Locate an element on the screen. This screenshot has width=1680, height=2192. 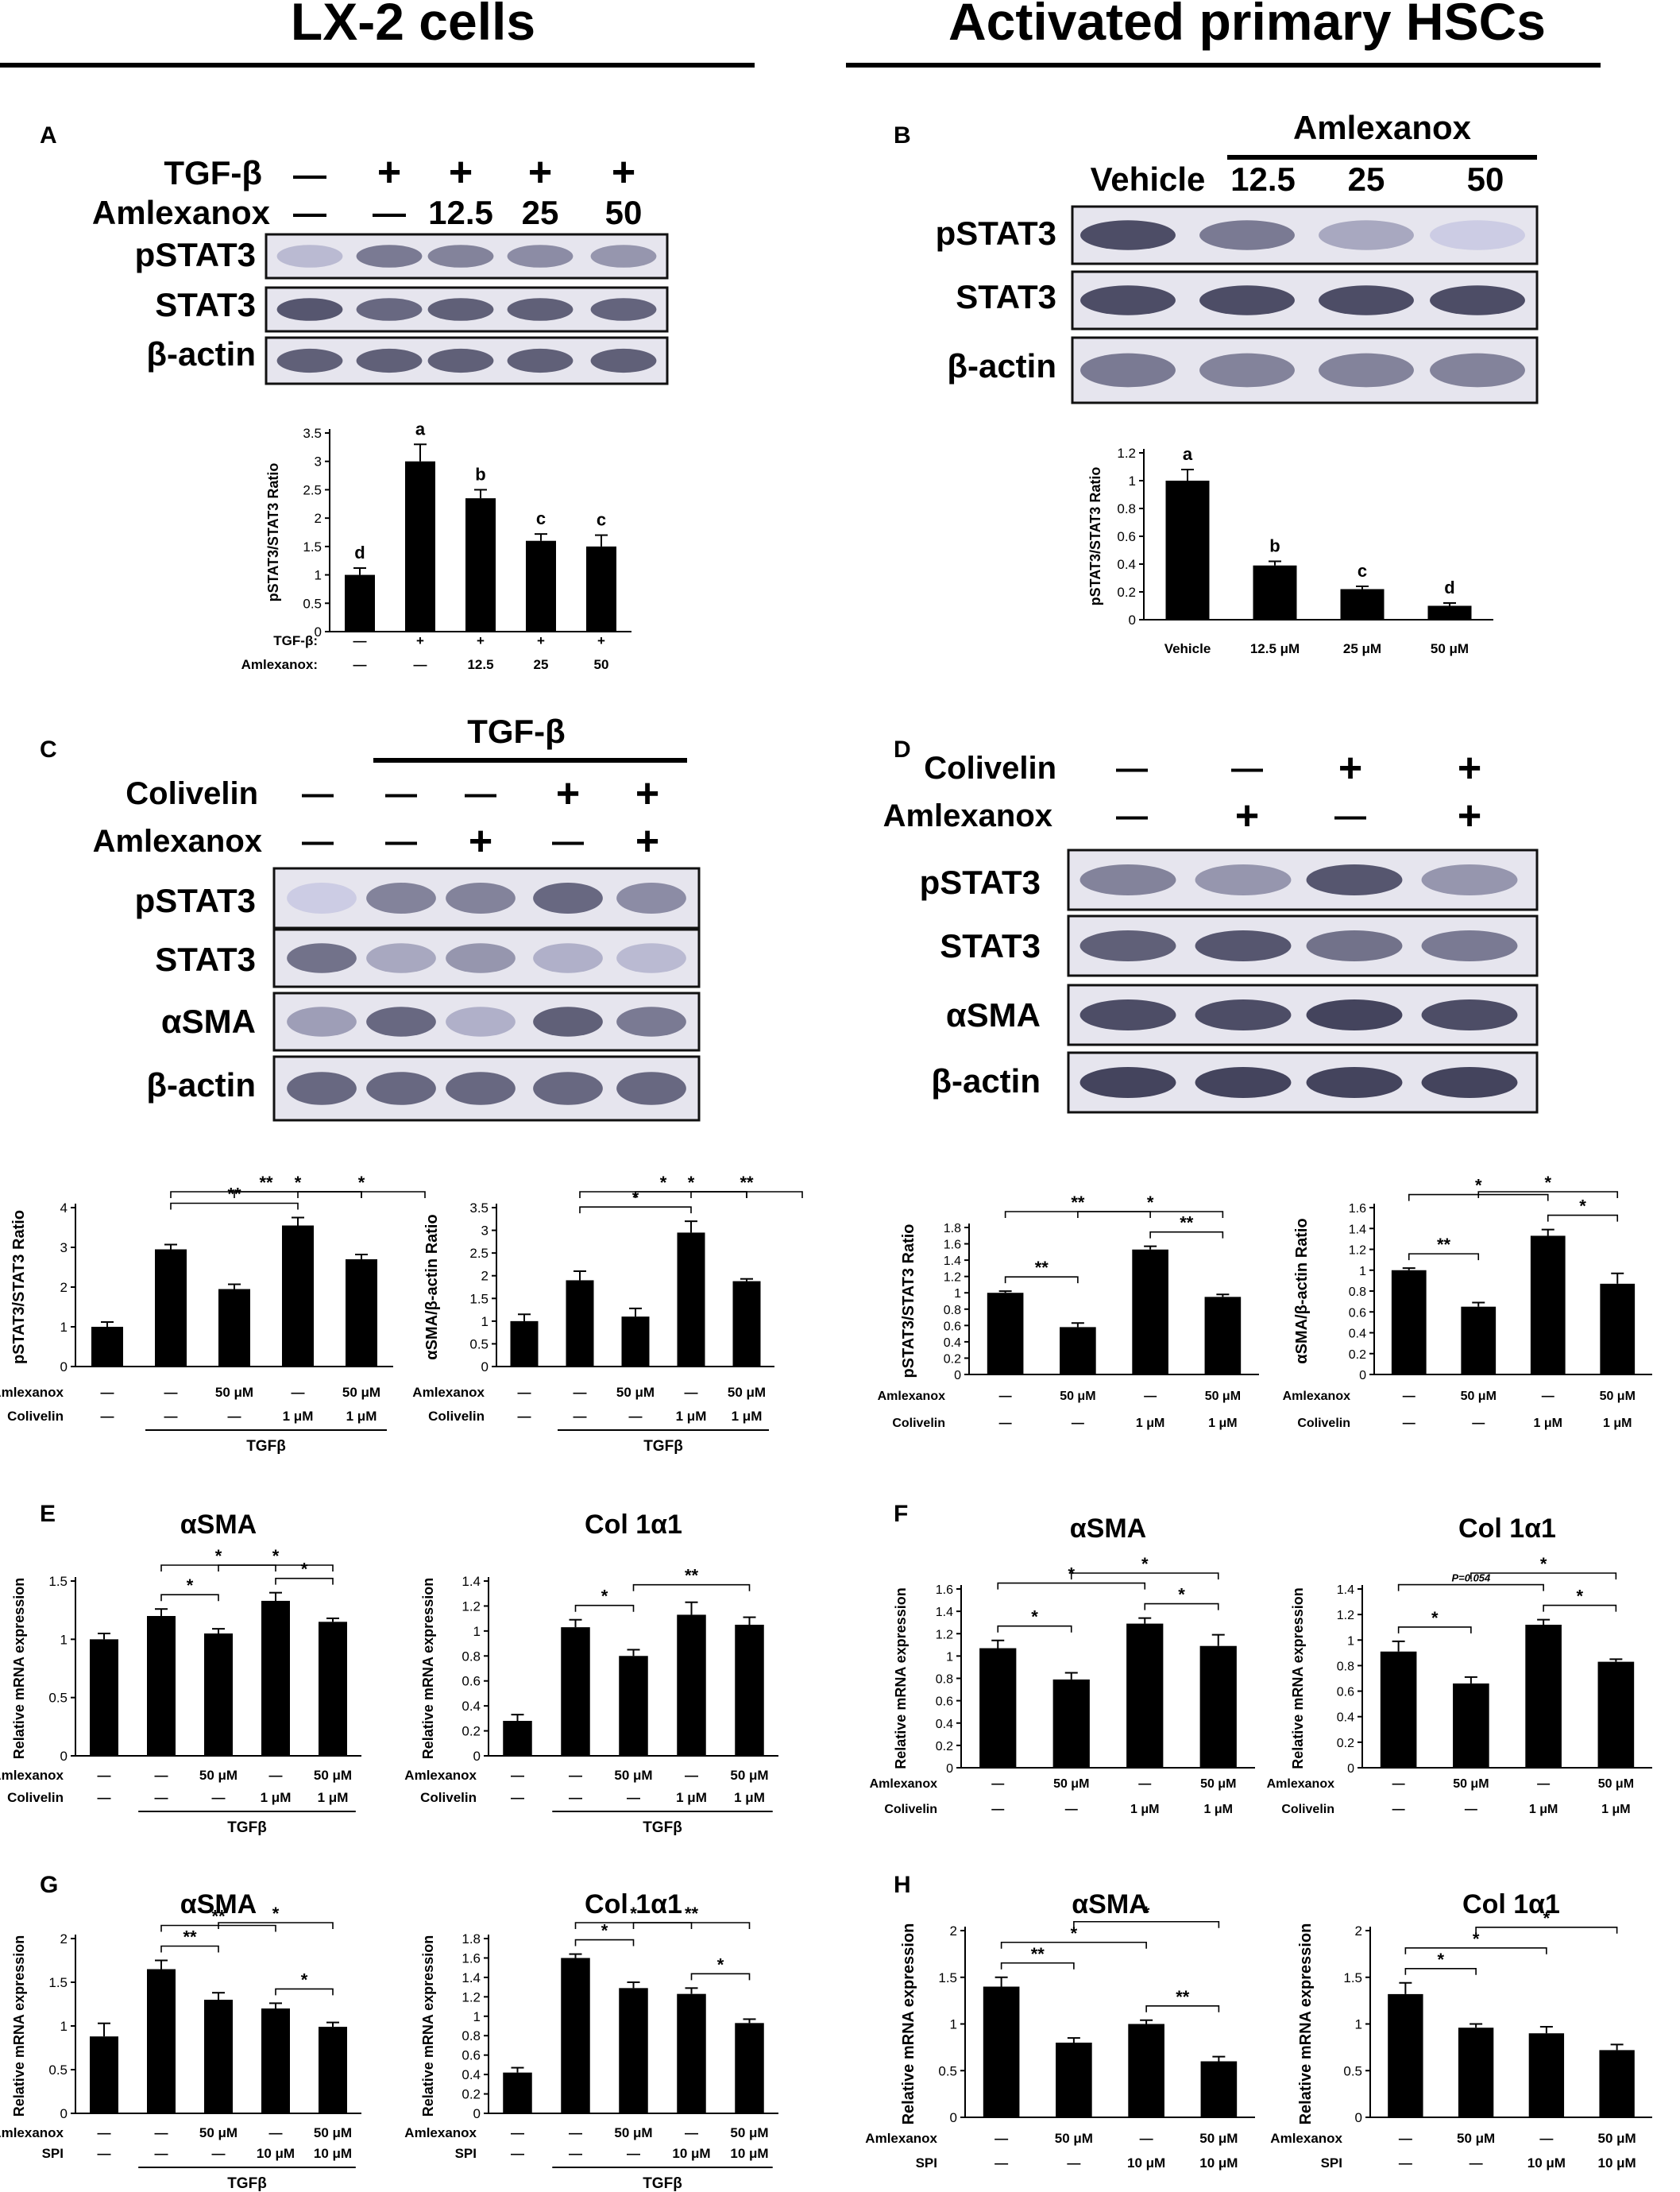
y-tick-label: 1.2 is located at coordinates (952, 1278).